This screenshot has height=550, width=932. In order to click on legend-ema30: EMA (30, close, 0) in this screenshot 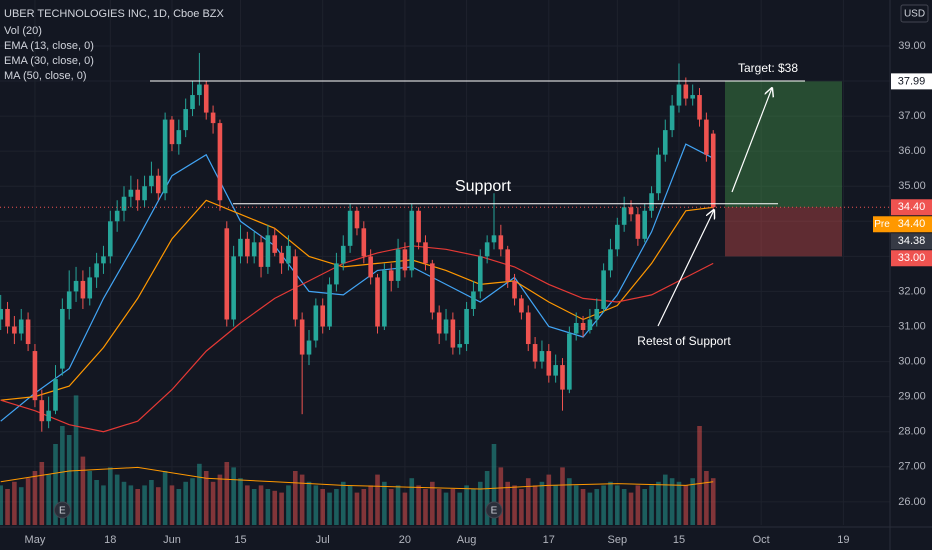, I will do `click(49, 61)`.